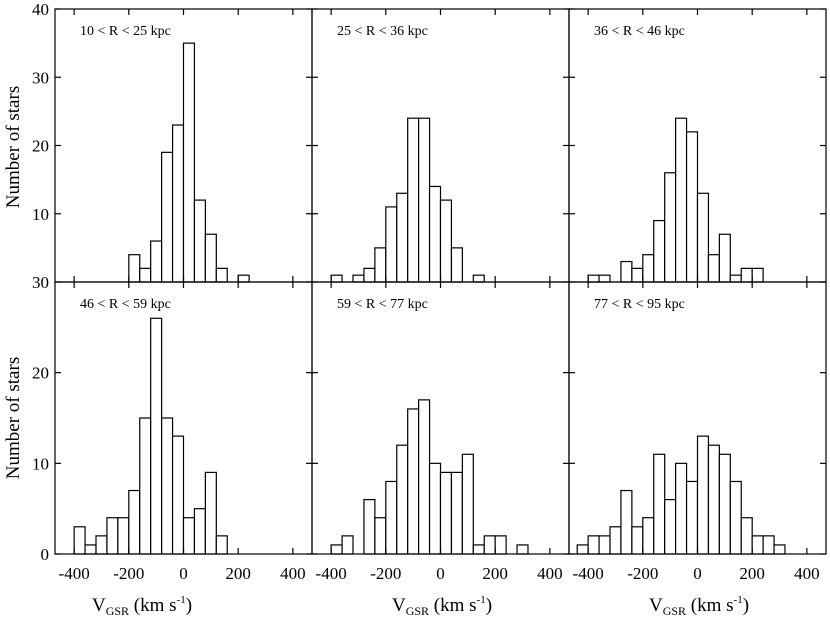 This screenshot has width=830, height=619. I want to click on panel-3: 36 < R < 46 kpc, so click(697, 145).